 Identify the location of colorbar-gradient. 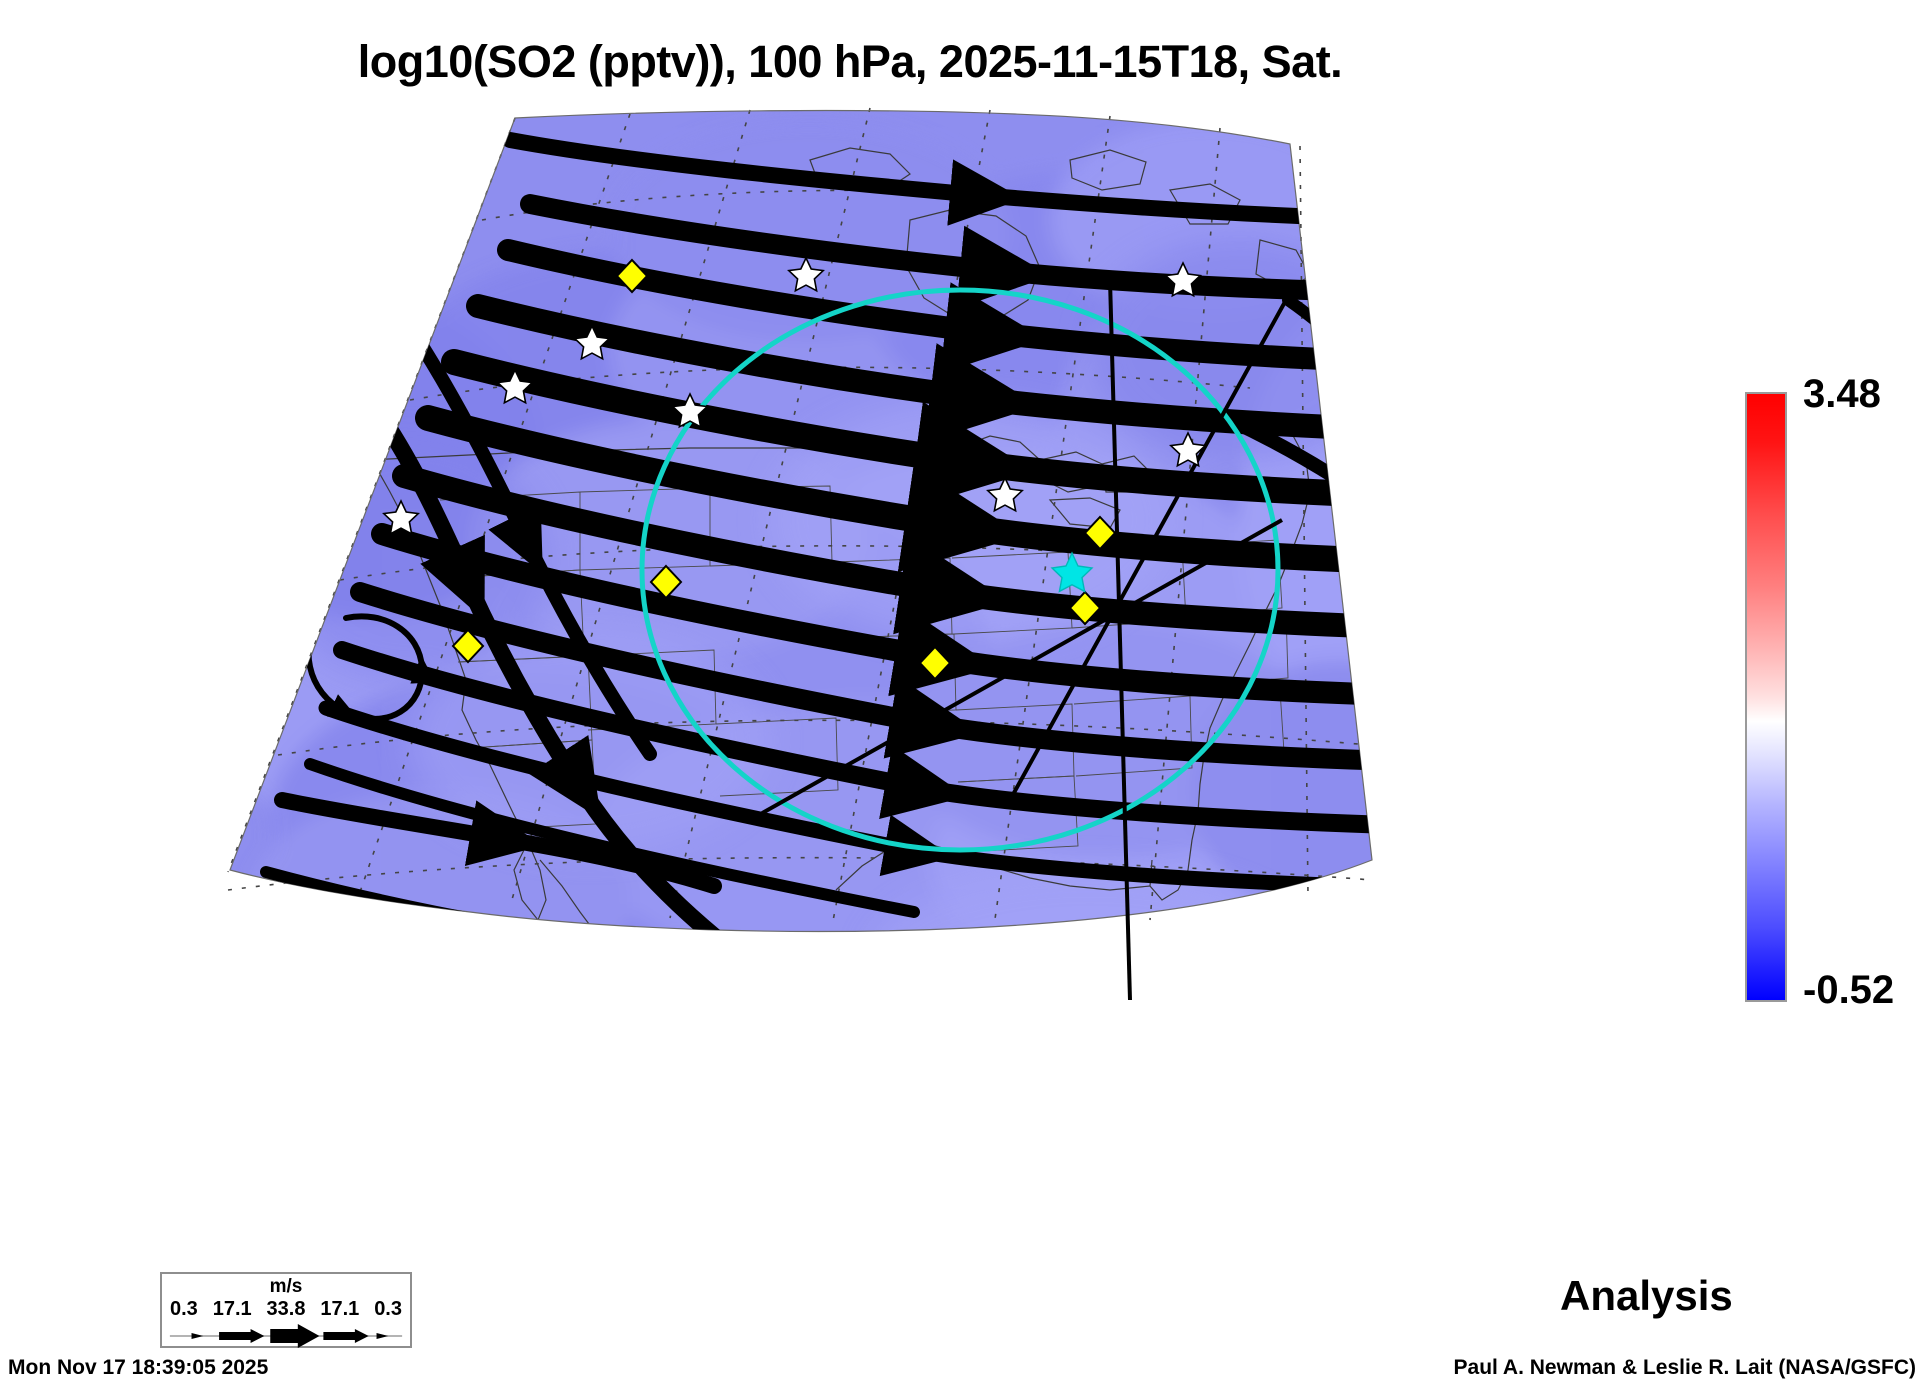
(1766, 697).